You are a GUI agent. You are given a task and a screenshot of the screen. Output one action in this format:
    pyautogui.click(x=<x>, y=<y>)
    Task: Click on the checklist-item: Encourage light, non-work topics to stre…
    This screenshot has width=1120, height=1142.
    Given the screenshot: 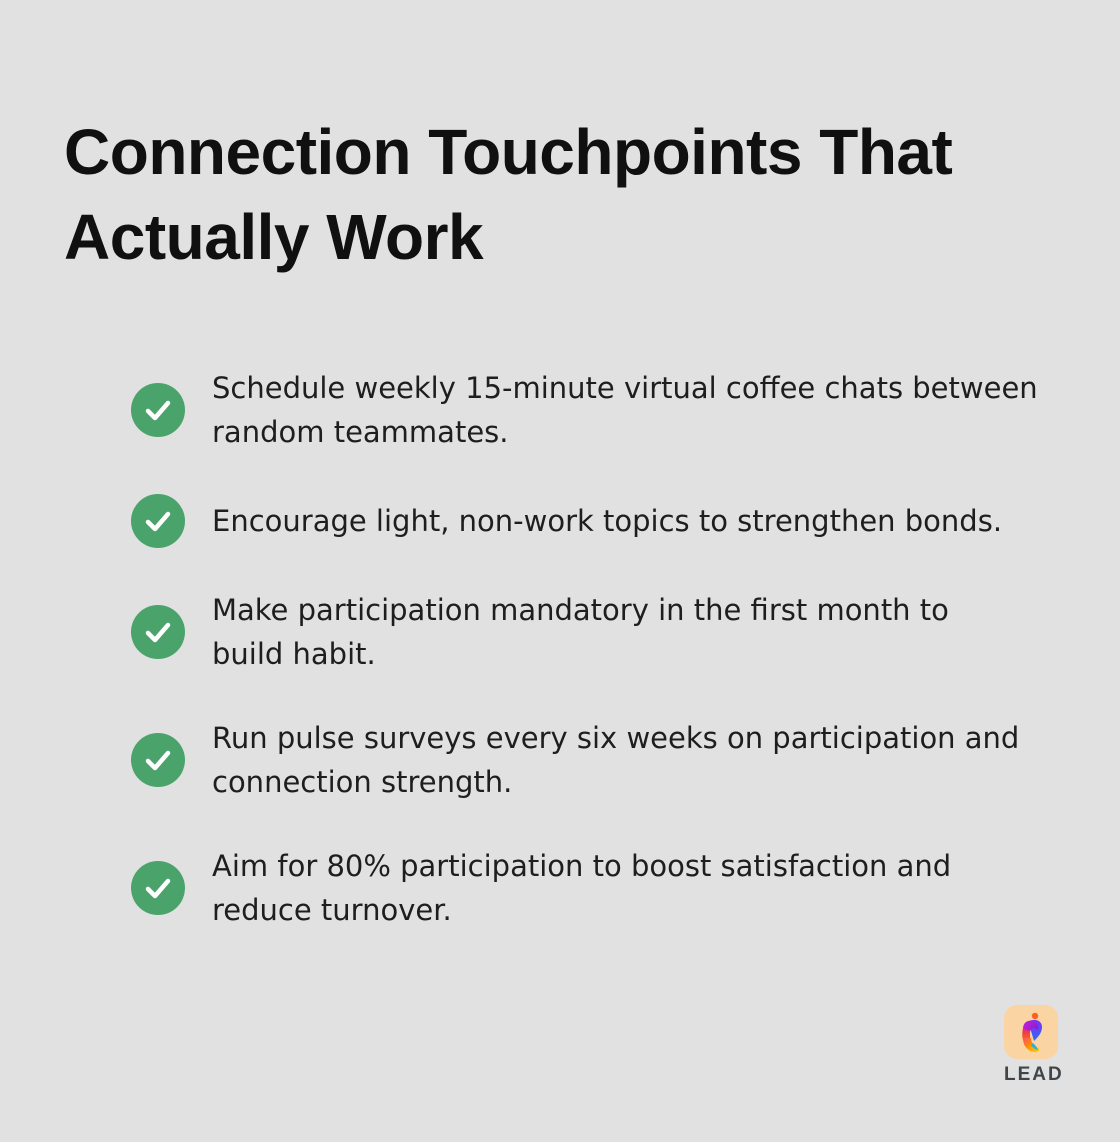 What is the action you would take?
    pyautogui.click(x=596, y=521)
    